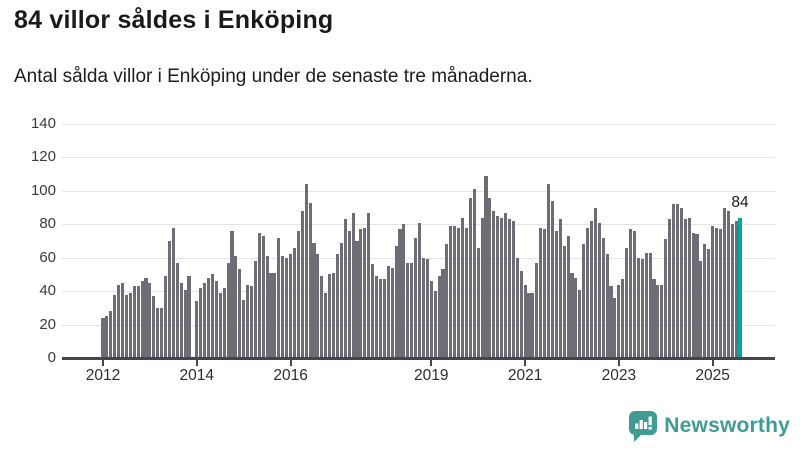 This screenshot has width=800, height=450. Describe the element at coordinates (51, 357) in the screenshot. I see `y-axis-tick-label: 0` at that location.